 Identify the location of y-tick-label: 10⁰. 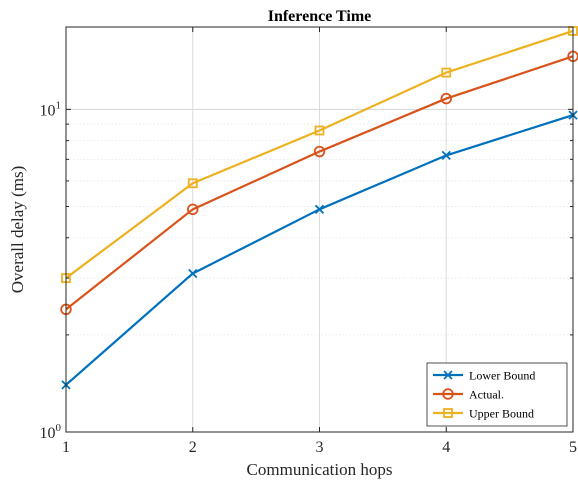
(51, 432).